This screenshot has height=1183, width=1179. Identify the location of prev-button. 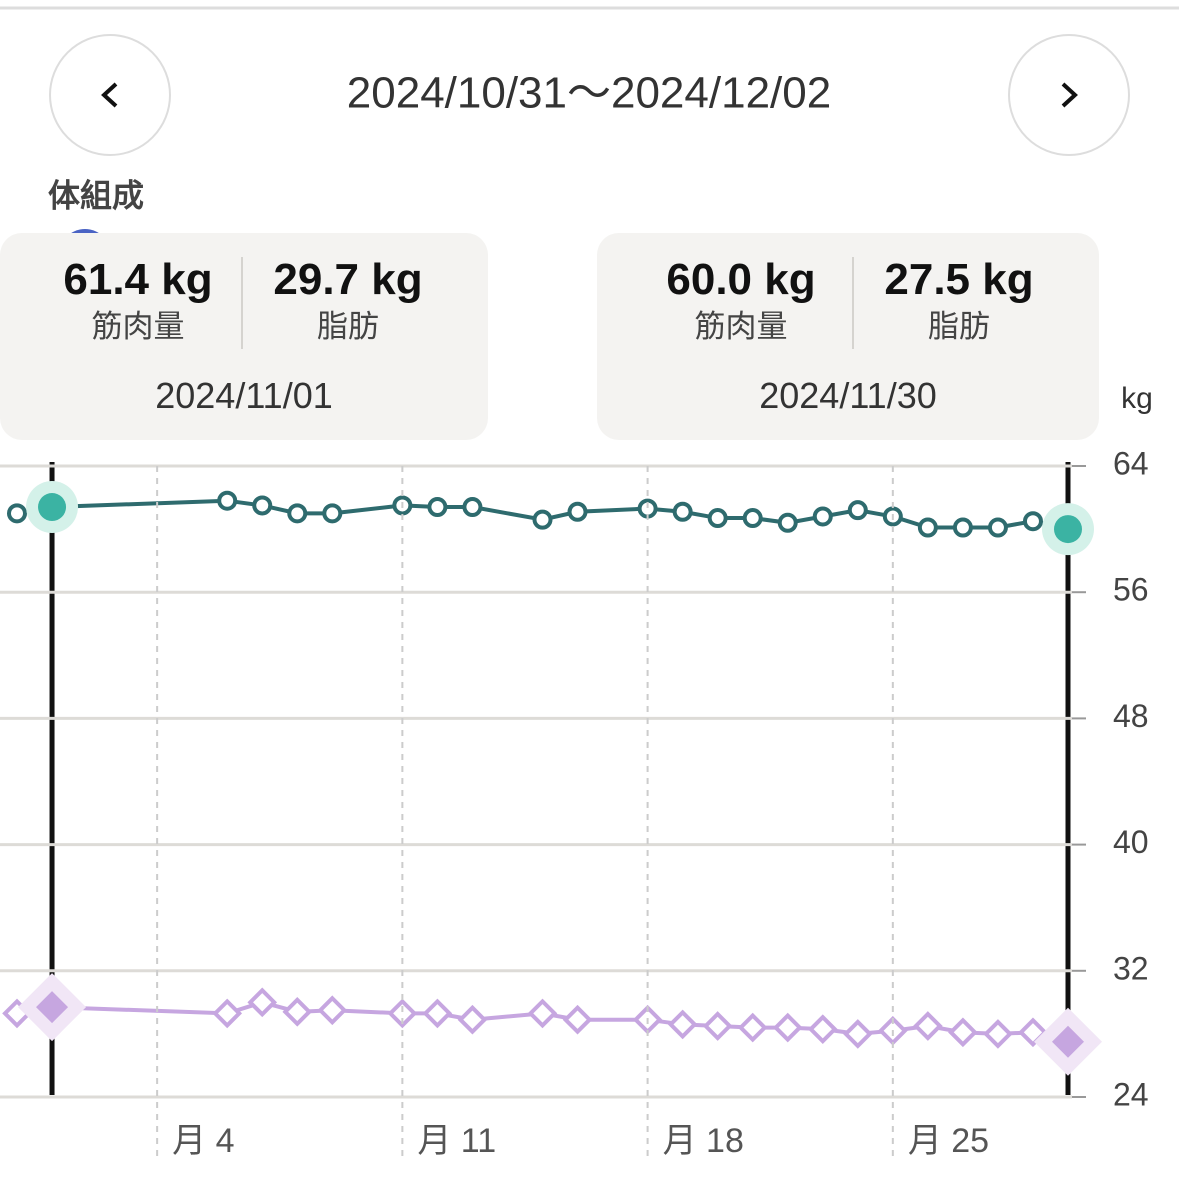
(110, 95).